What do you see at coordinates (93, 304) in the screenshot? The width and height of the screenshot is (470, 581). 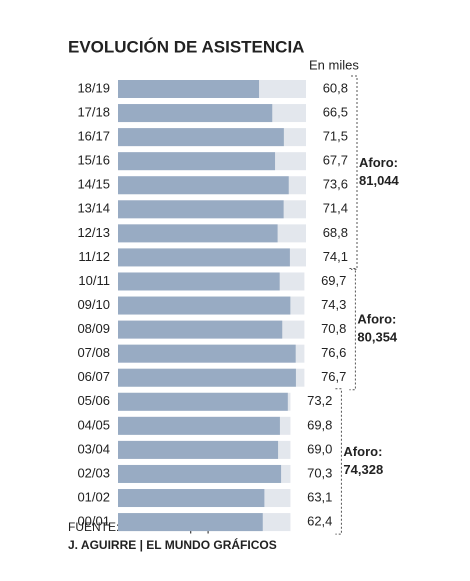 I see `category-label: 09/10` at bounding box center [93, 304].